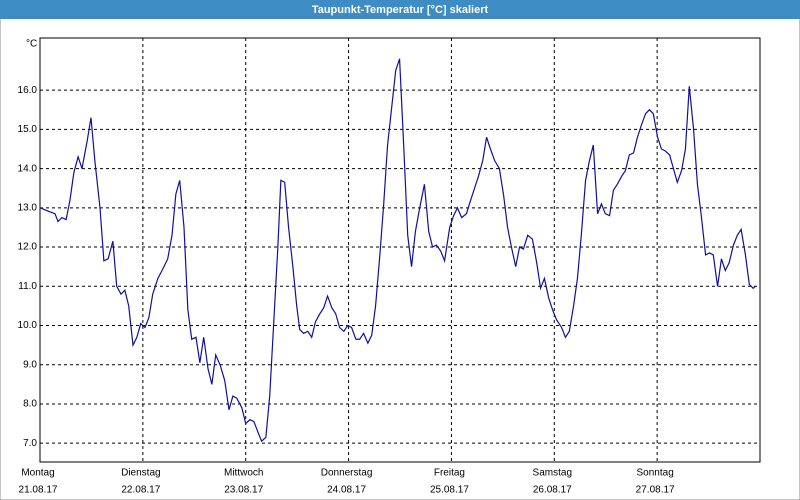  What do you see at coordinates (31, 44) in the screenshot?
I see `y-unit: °C` at bounding box center [31, 44].